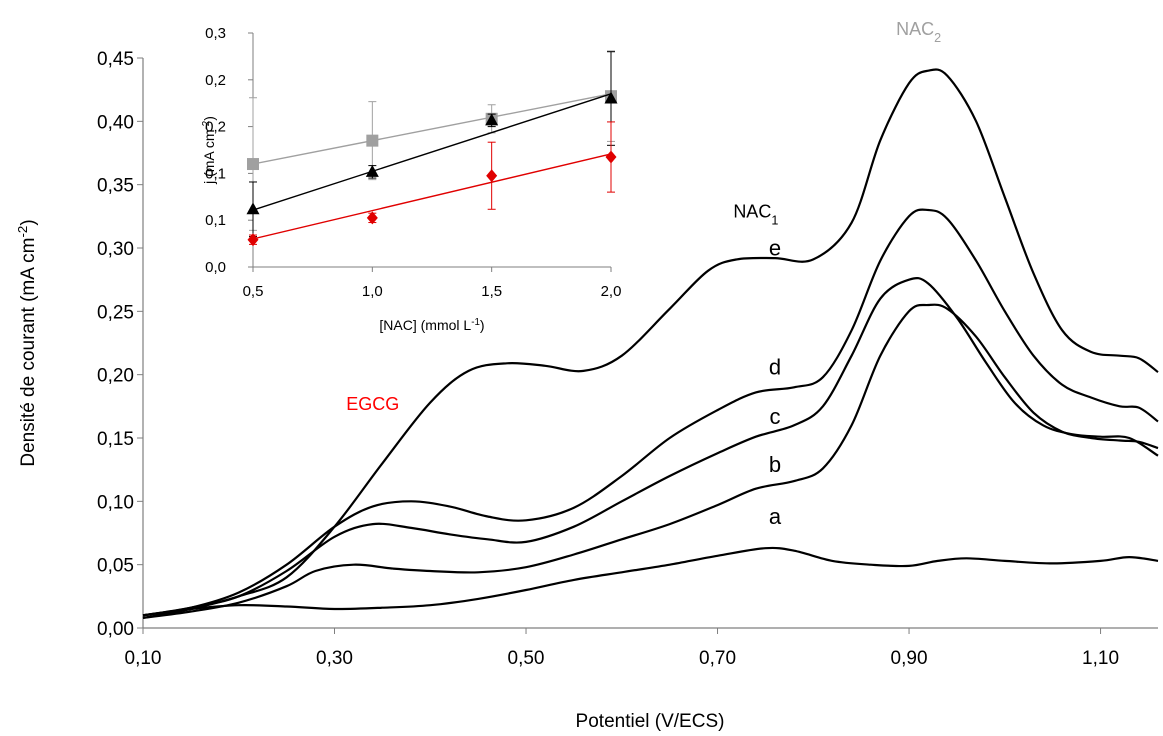 This screenshot has height=736, width=1163. I want to click on x-tick-label: 0,70, so click(717, 658).